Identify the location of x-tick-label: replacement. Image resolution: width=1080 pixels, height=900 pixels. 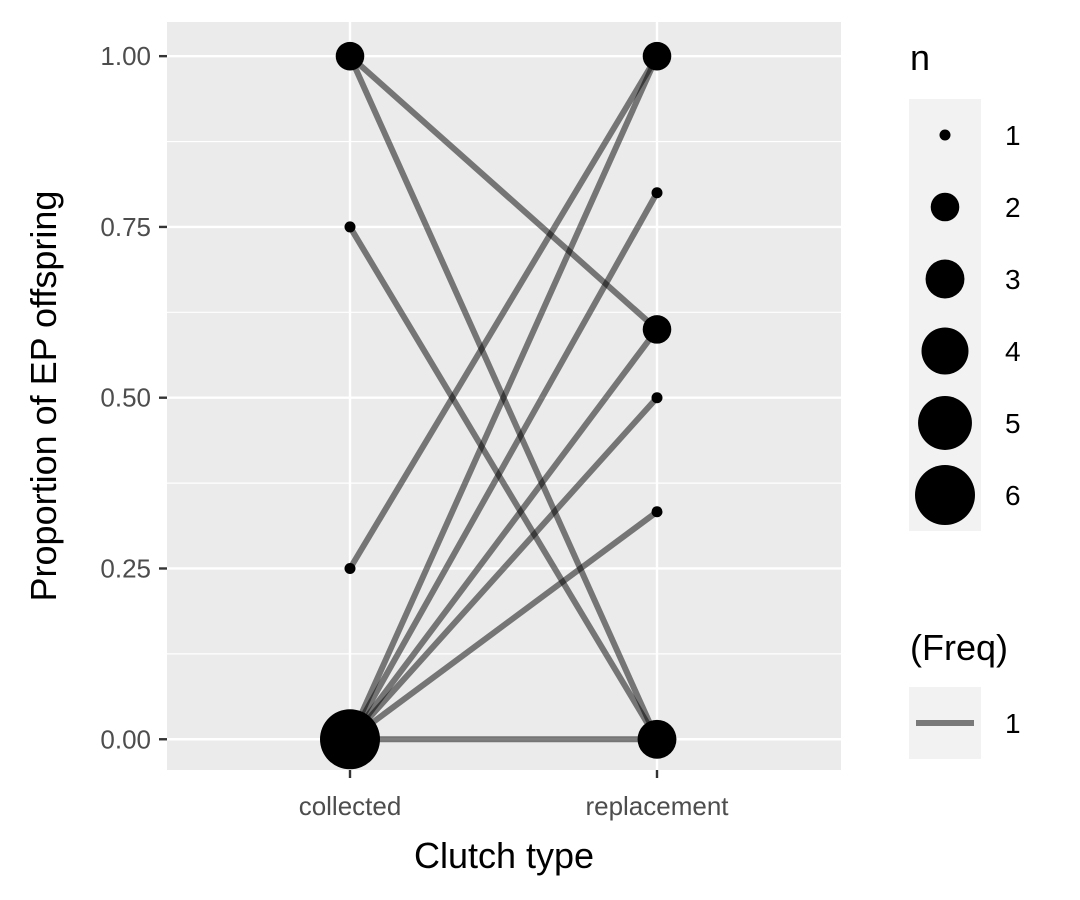
(657, 806).